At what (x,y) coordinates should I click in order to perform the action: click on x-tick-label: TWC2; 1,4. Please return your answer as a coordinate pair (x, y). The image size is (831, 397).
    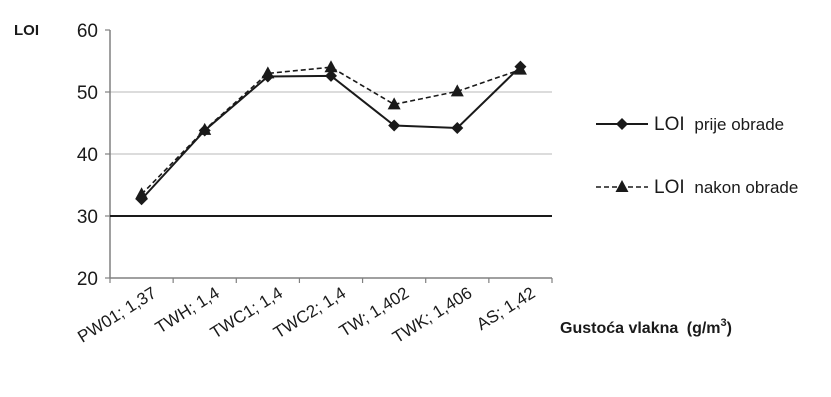
    Looking at the image, I should click on (309, 312).